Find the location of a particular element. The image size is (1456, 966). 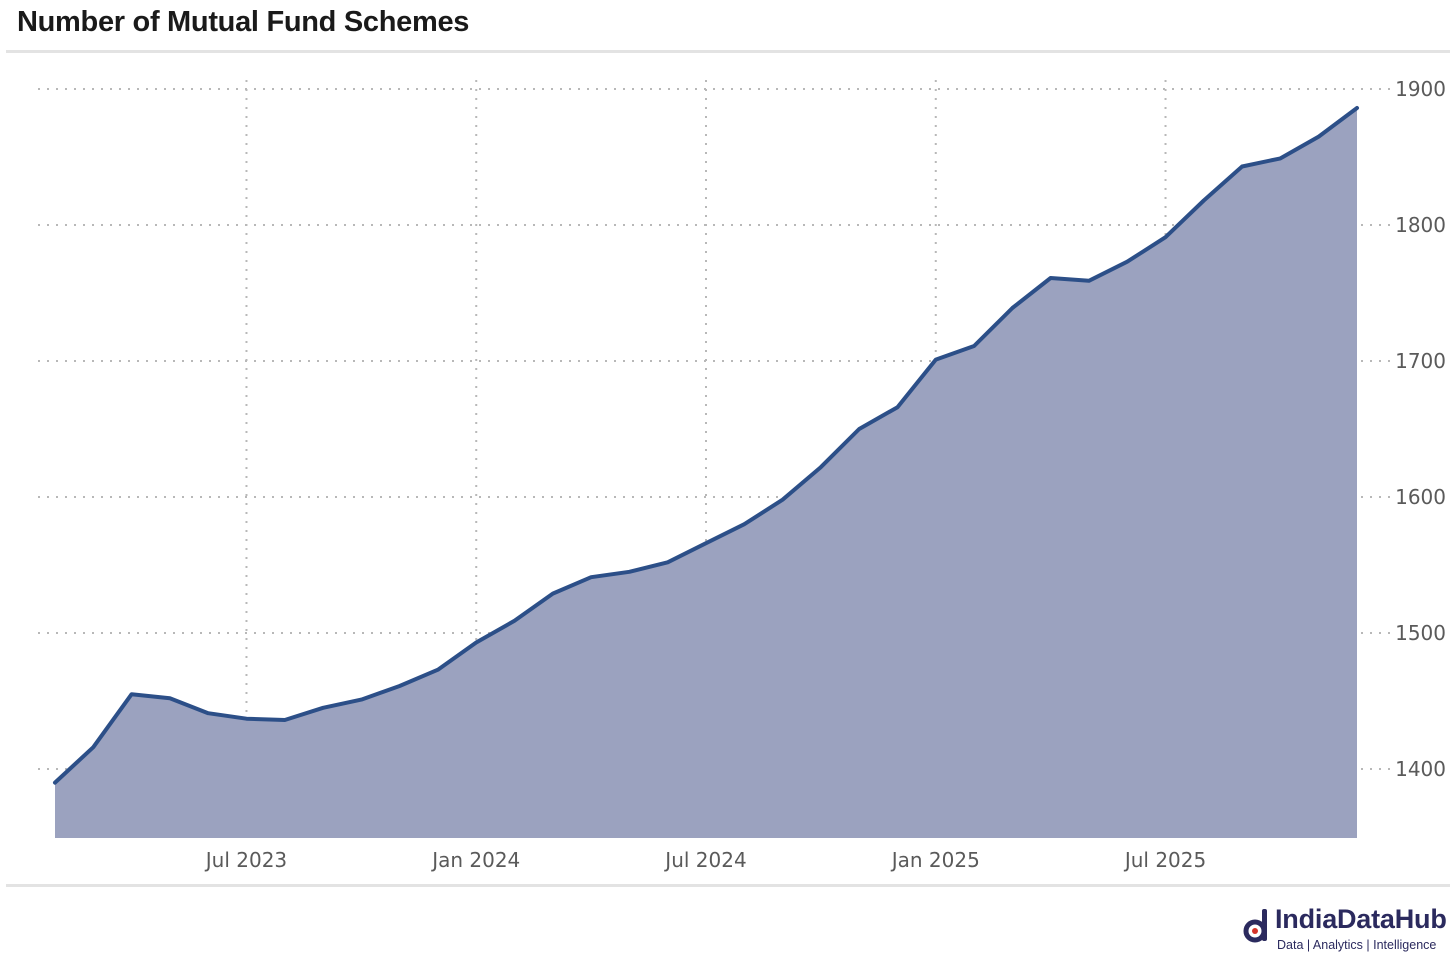

x-axis-ticks: Jul 2023 Jan 2024 Jul 2024 Jan 2025 Jul 2025 is located at coordinates (705, 860).